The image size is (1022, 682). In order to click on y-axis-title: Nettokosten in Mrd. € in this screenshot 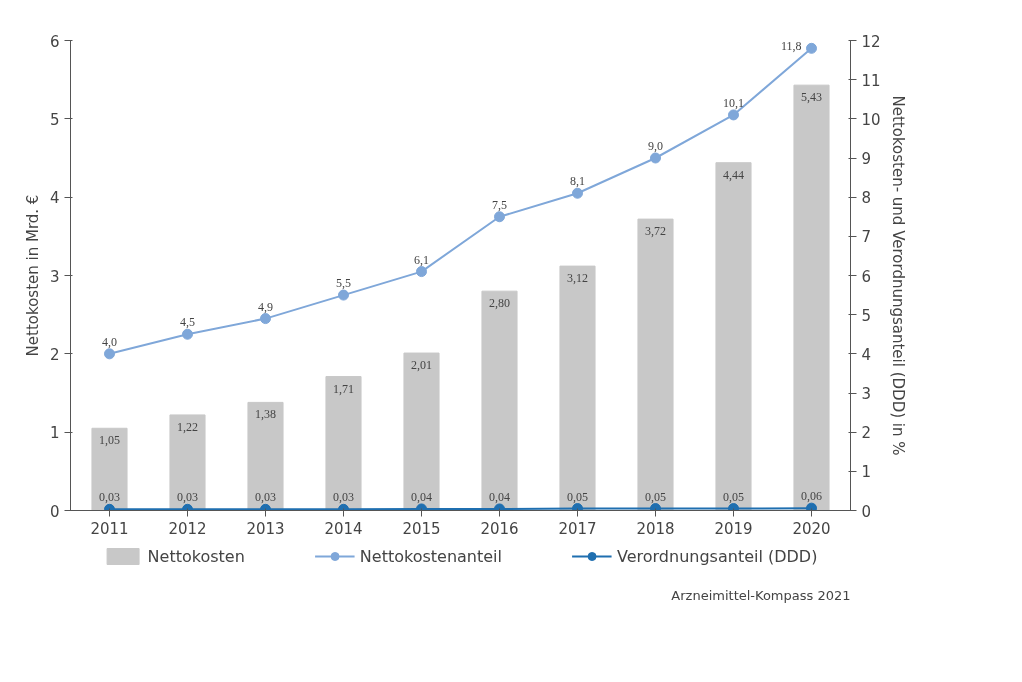, I will do `click(32, 275)`.